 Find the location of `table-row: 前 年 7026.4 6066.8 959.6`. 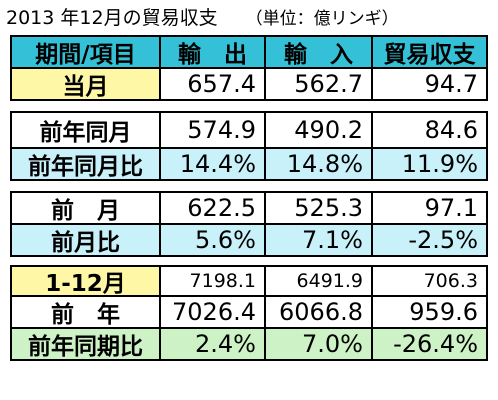

table-row: 前 年 7026.4 6066.8 959.6 is located at coordinates (249, 312).